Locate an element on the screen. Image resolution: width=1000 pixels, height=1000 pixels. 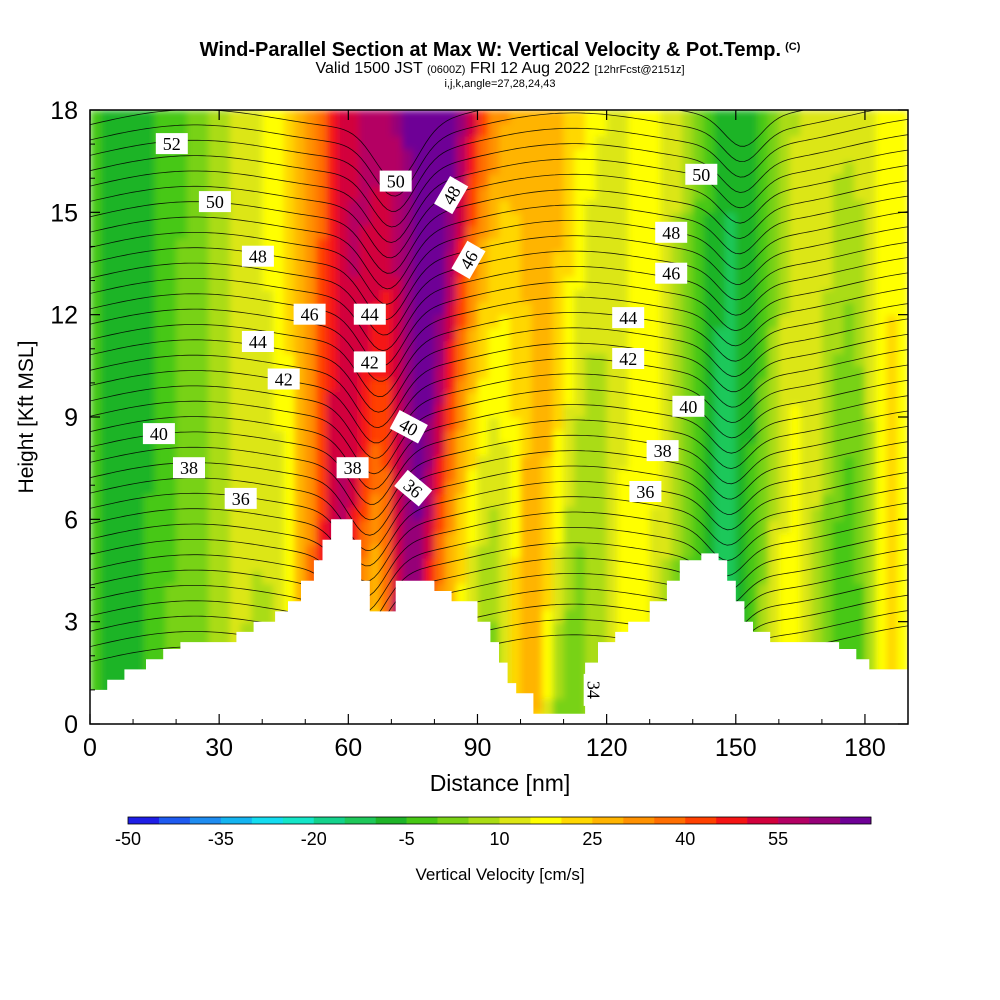
contour-label-box is located at coordinates (283, 379).